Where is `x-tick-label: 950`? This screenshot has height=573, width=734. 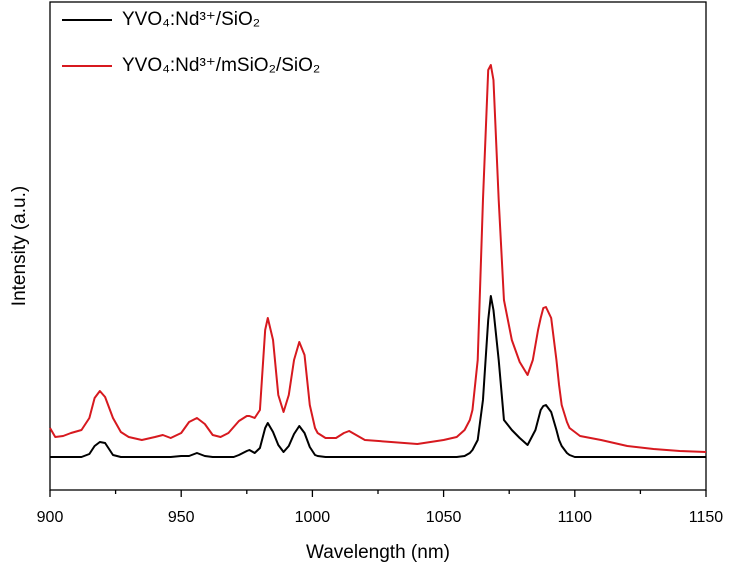 x-tick-label: 950 is located at coordinates (181, 517).